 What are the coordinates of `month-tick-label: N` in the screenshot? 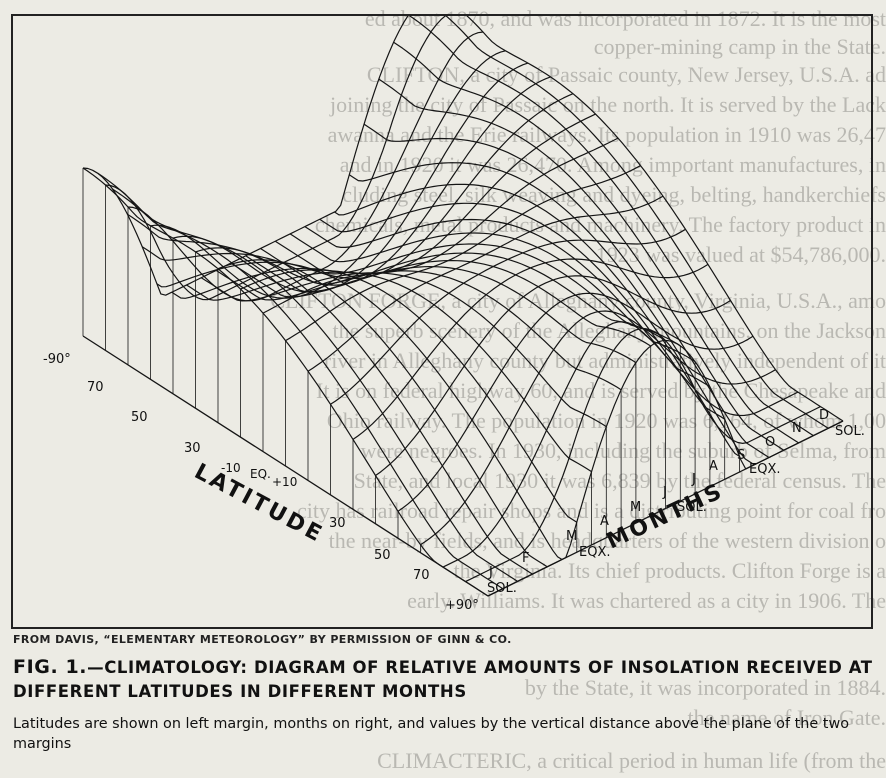 It's located at (797, 428).